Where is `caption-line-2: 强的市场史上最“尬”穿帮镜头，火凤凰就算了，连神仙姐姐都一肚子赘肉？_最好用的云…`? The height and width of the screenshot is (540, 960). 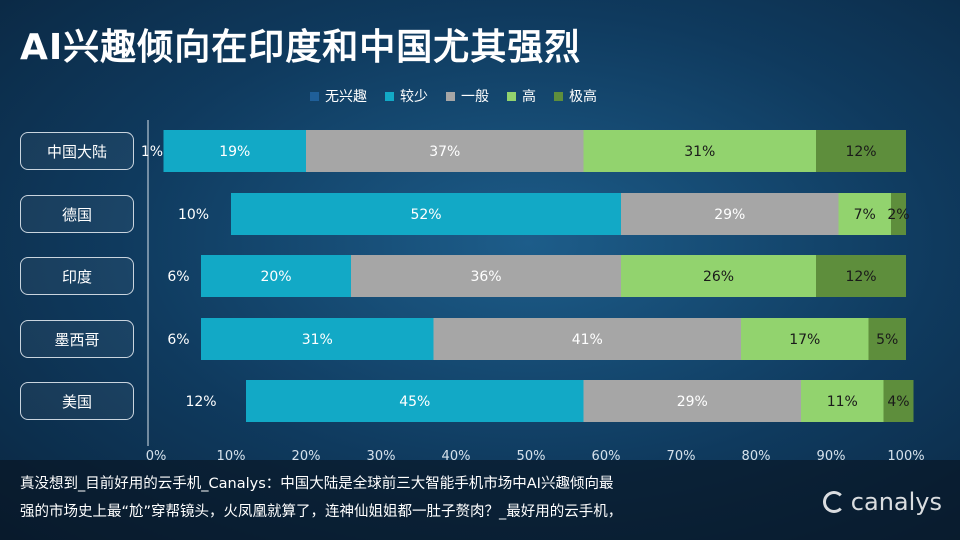
caption-line-2: 强的市场史上最“尬”穿帮镜头，火凤凰就算了，连神仙姐姐都一肚子赘肉？_最好用的云… is located at coordinates (321, 512).